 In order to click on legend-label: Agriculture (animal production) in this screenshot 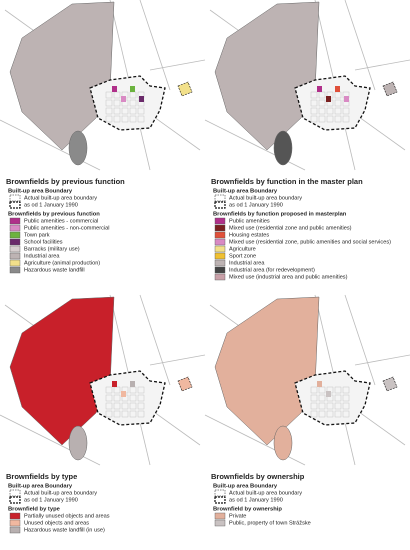, I will do `click(62, 263)`.